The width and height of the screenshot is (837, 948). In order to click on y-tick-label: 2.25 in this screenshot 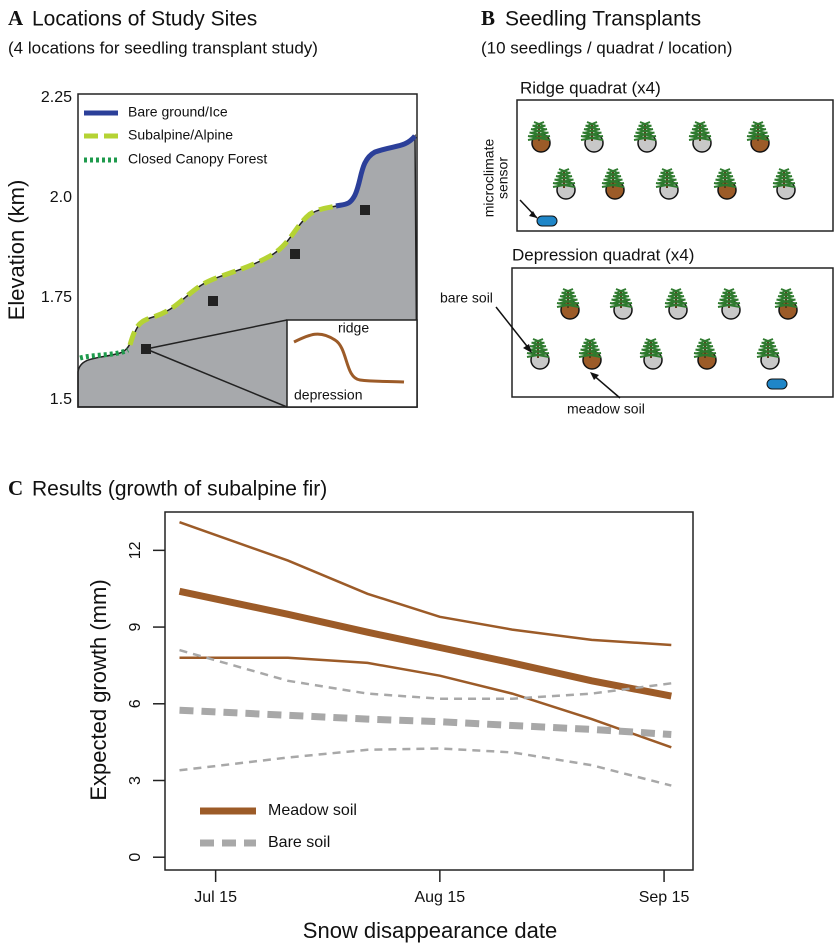, I will do `click(56, 97)`.